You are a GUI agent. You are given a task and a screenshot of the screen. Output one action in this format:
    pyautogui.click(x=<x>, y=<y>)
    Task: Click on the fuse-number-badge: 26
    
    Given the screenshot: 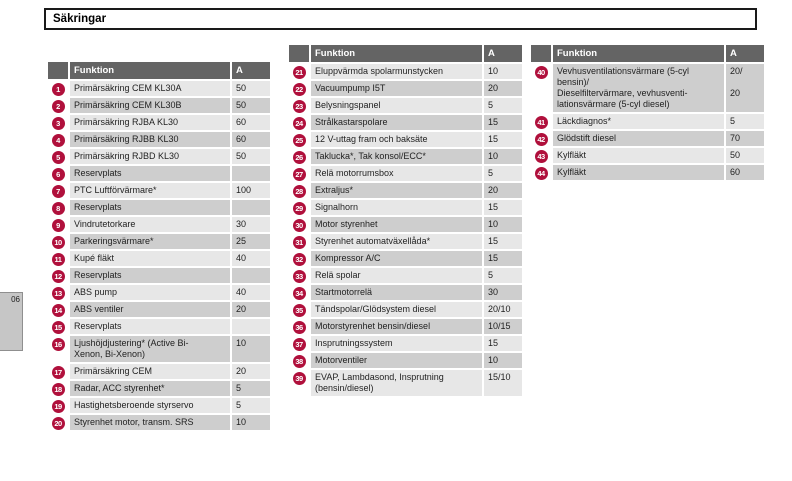 What is the action you would take?
    pyautogui.click(x=299, y=157)
    